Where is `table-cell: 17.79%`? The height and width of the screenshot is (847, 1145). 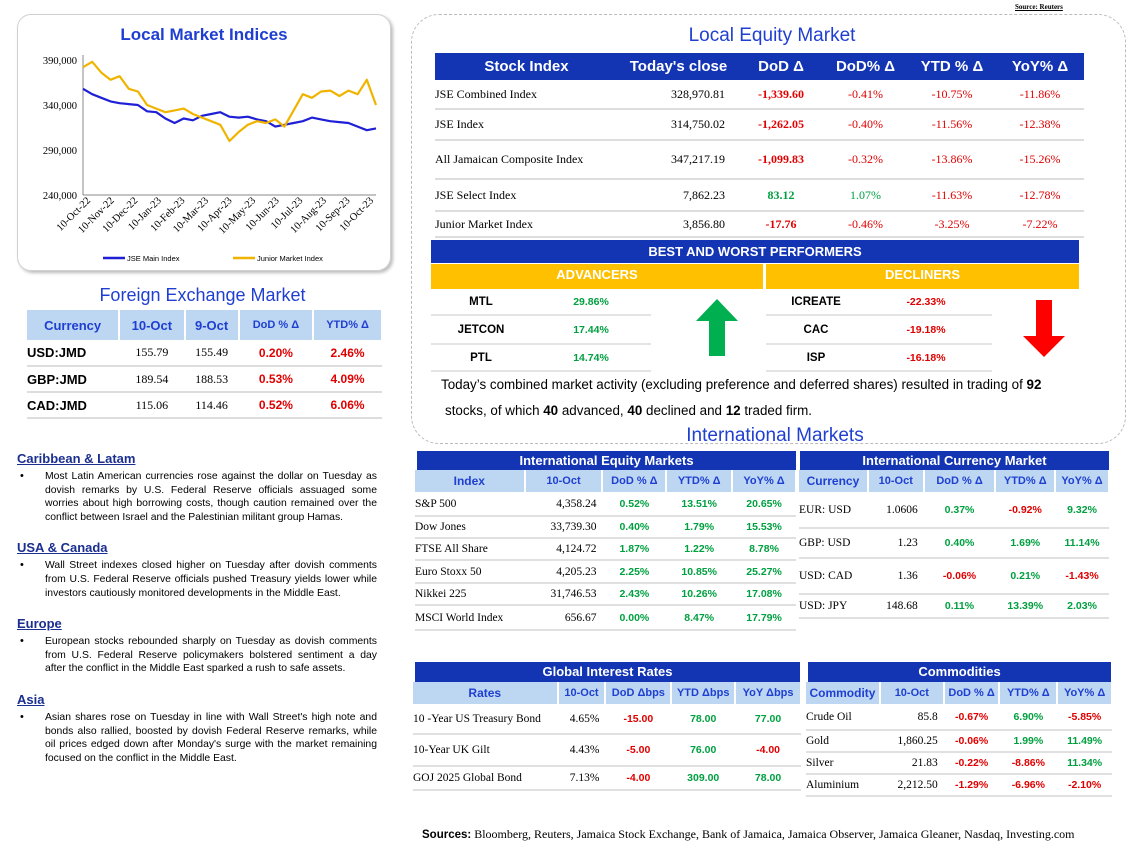 table-cell: 17.79% is located at coordinates (764, 618).